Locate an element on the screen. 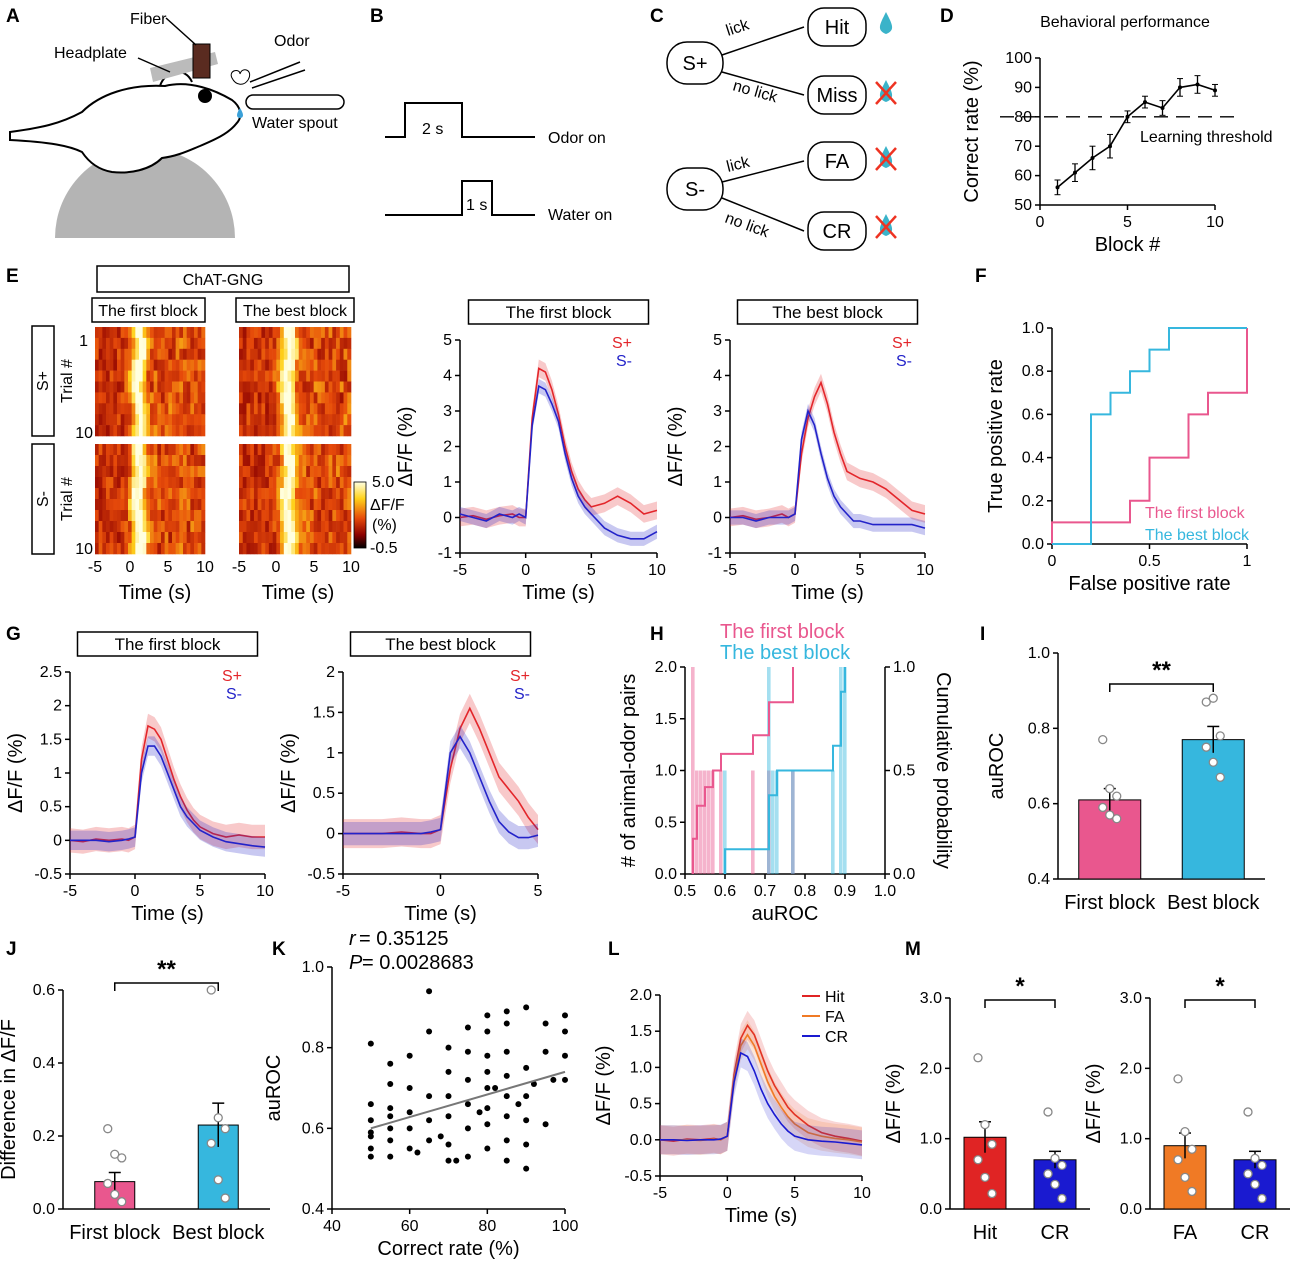  hit-label: Hit is located at coordinates (837, 28).